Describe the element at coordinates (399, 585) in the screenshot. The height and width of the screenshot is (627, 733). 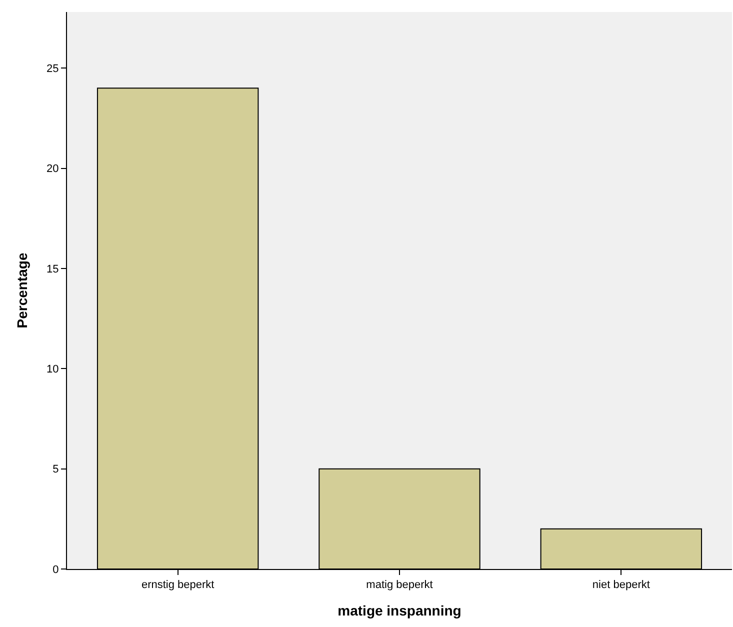
I see `x-tick-label: matig beperkt` at that location.